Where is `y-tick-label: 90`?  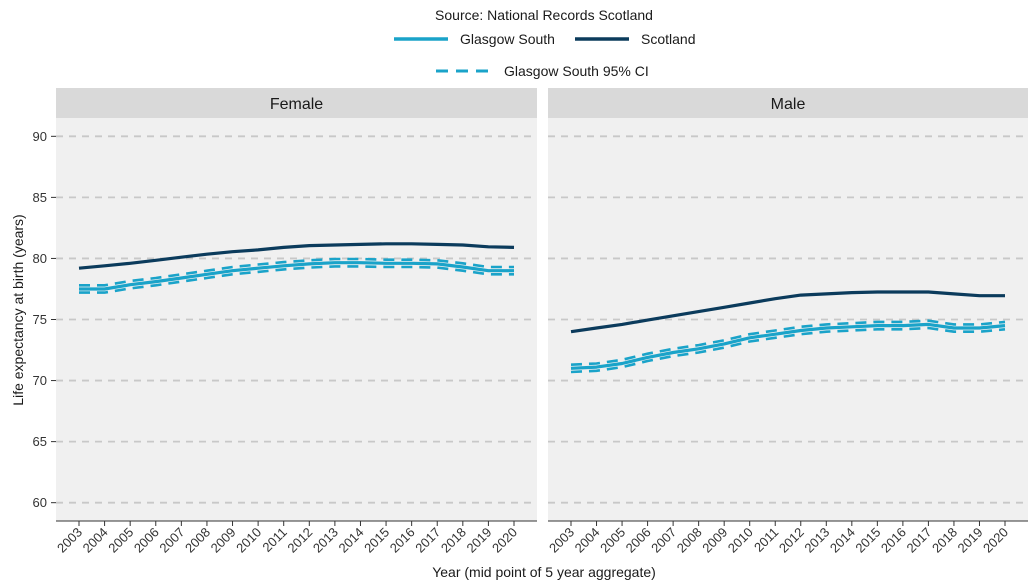
y-tick-label: 90 is located at coordinates (40, 136).